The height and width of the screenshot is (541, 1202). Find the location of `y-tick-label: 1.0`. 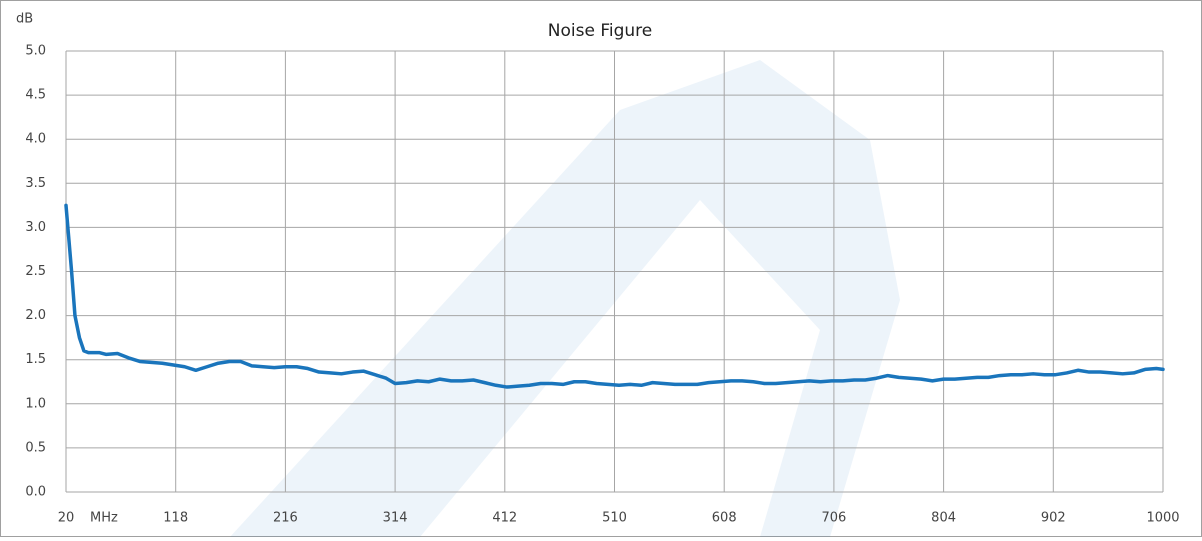

y-tick-label: 1.0 is located at coordinates (35, 403).